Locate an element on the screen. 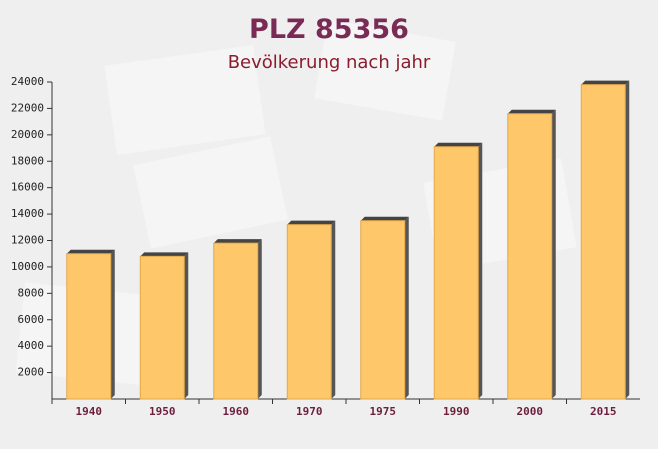 This screenshot has height=449, width=658. y-tick-label: 8000 is located at coordinates (31, 292).